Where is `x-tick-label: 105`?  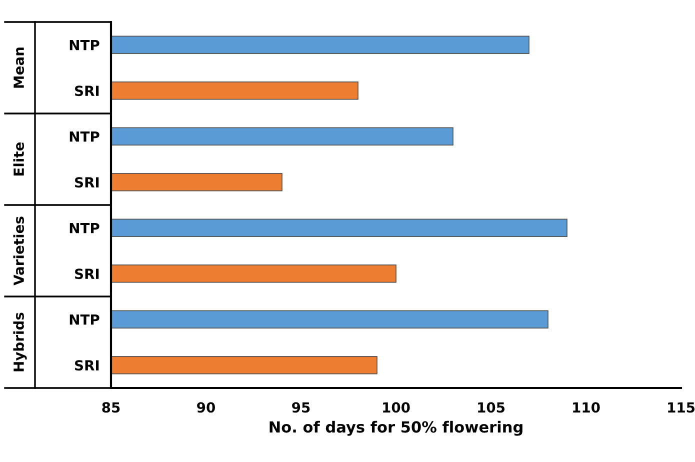
x-tick-label: 105 is located at coordinates (491, 407).